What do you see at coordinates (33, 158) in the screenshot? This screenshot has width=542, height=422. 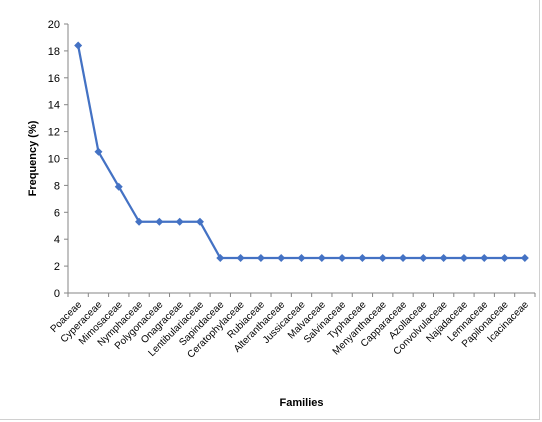 I see `y-axis-title: Frequency (%)` at bounding box center [33, 158].